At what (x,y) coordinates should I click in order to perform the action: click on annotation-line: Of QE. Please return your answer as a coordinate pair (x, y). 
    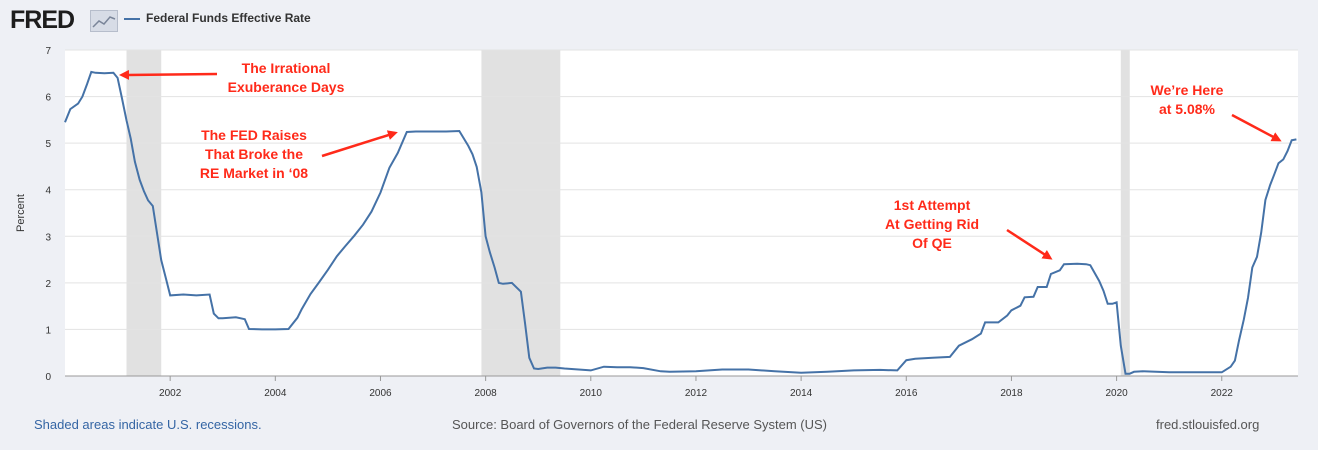
    Looking at the image, I should click on (932, 243).